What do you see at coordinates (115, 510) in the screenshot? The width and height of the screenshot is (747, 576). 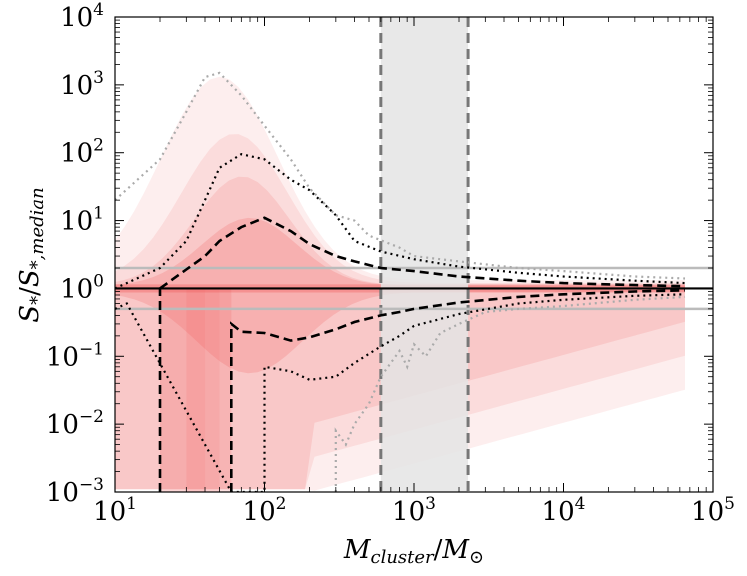 I see `x-tick-label-0: 101` at bounding box center [115, 510].